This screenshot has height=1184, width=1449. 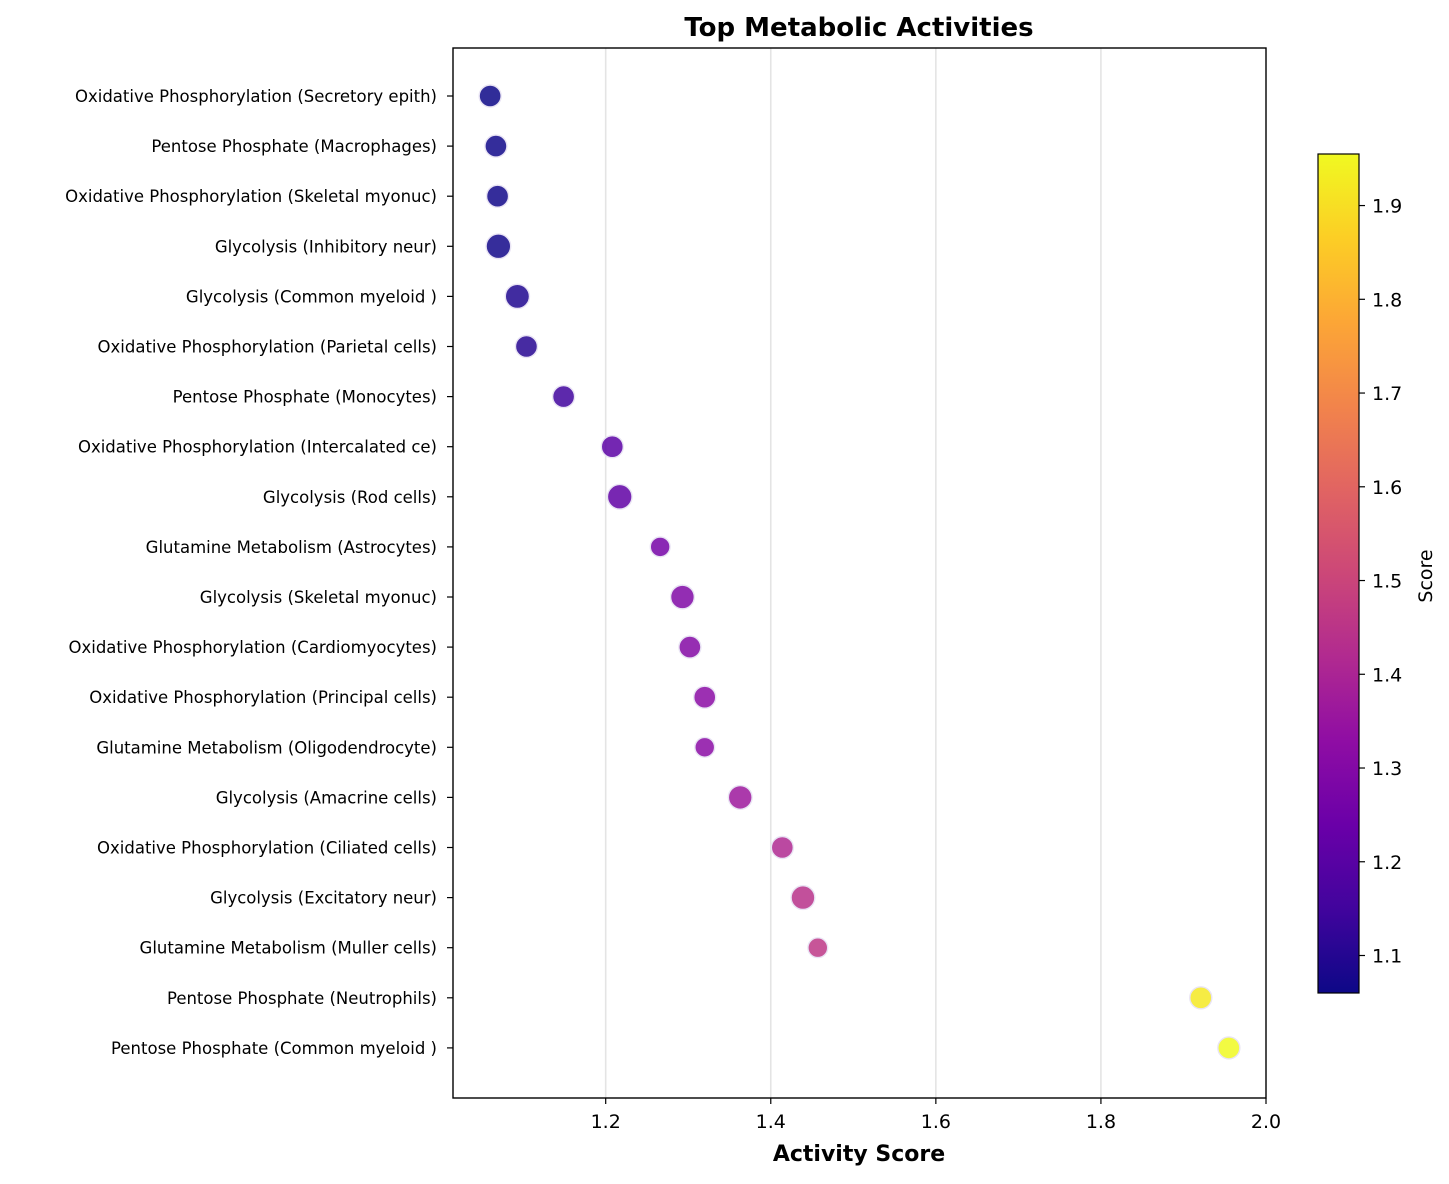 I want to click on y-tick-label: Pentose Phosphate (Neutrophils), so click(x=302, y=998).